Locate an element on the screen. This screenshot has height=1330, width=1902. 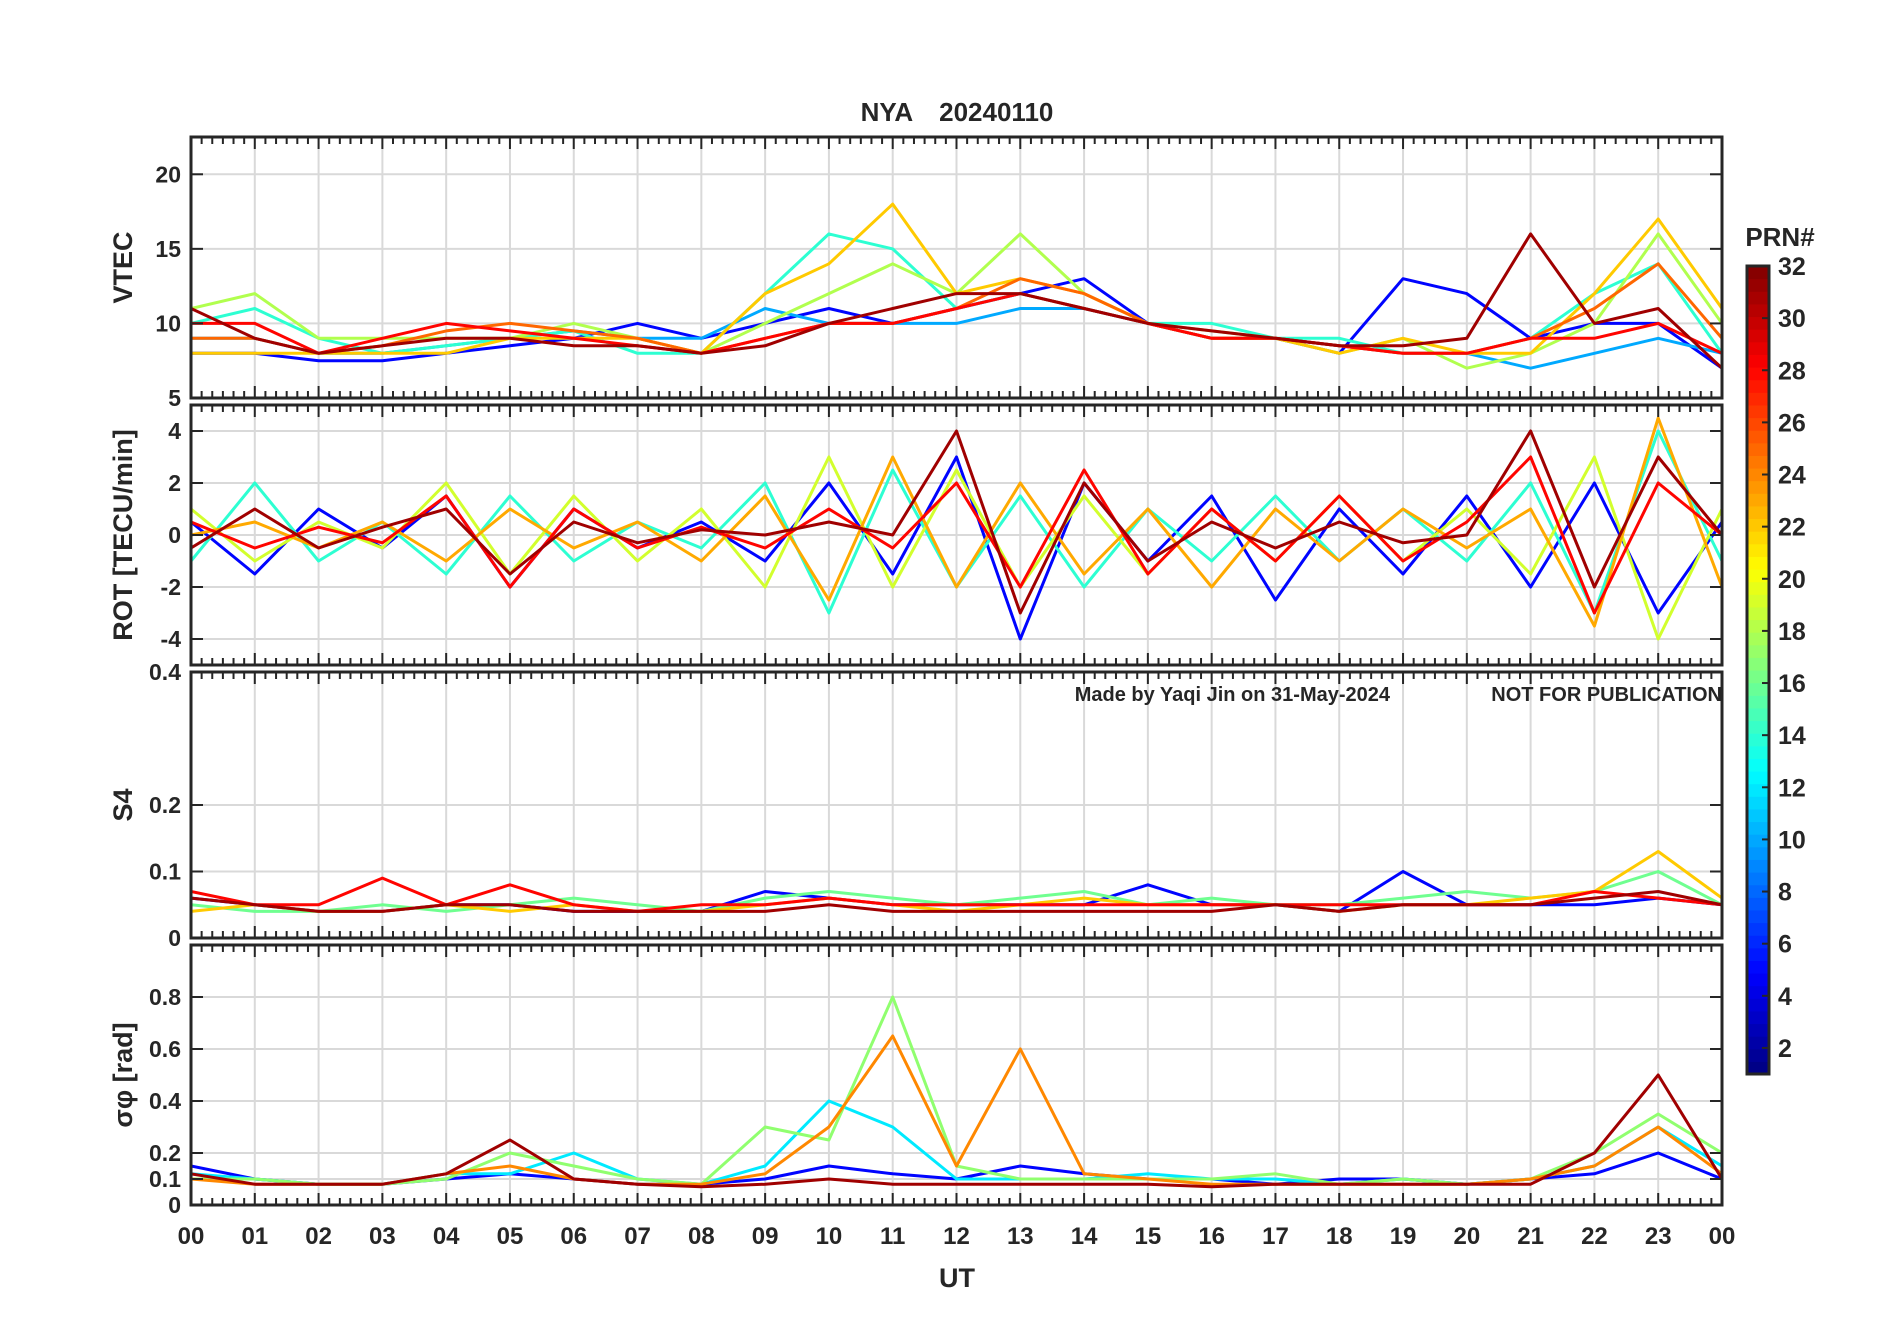
x-tick-label: 05 is located at coordinates (510, 1236).